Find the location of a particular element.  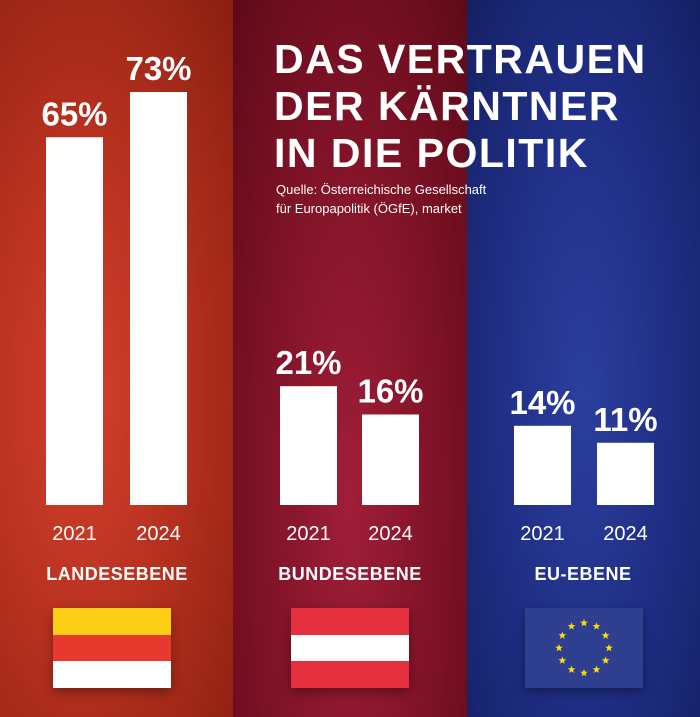

source-line-1: Quelle: Österreichische Gesellschaft is located at coordinates (381, 189).